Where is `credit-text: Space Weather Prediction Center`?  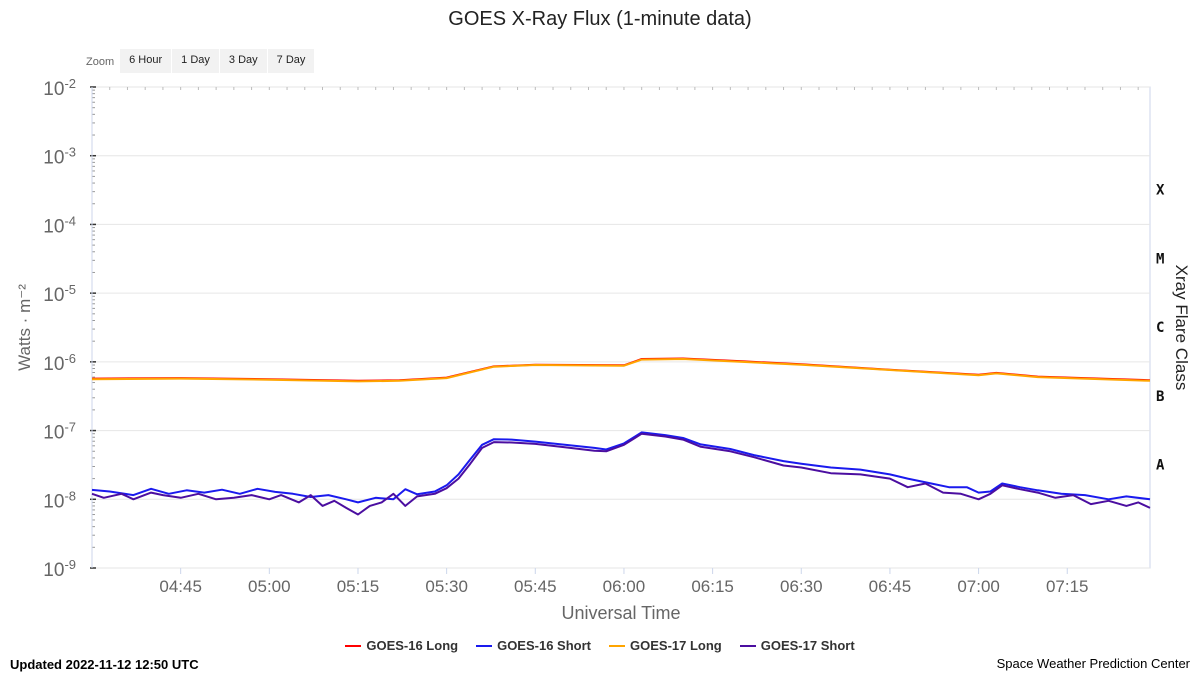 credit-text: Space Weather Prediction Center is located at coordinates (1093, 663).